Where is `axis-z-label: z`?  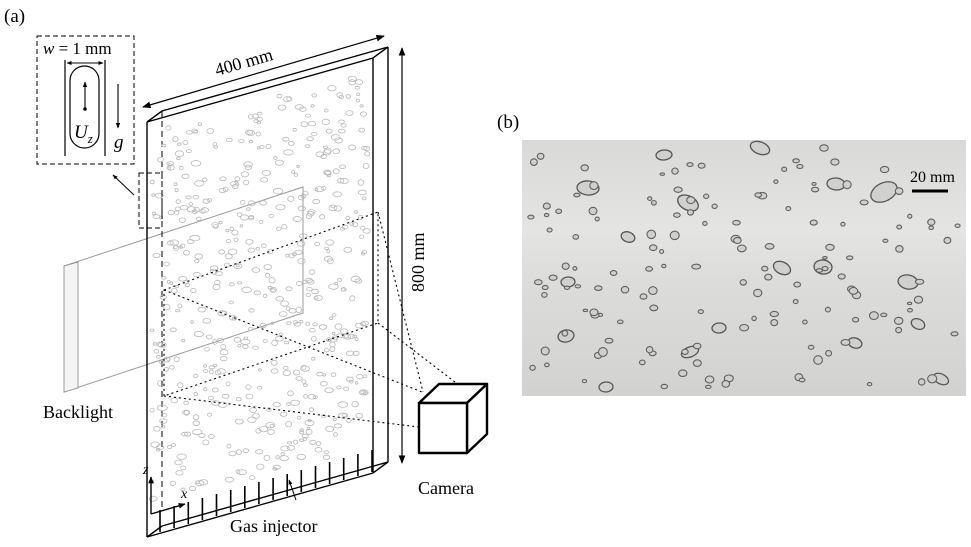
axis-z-label: z is located at coordinates (145, 470).